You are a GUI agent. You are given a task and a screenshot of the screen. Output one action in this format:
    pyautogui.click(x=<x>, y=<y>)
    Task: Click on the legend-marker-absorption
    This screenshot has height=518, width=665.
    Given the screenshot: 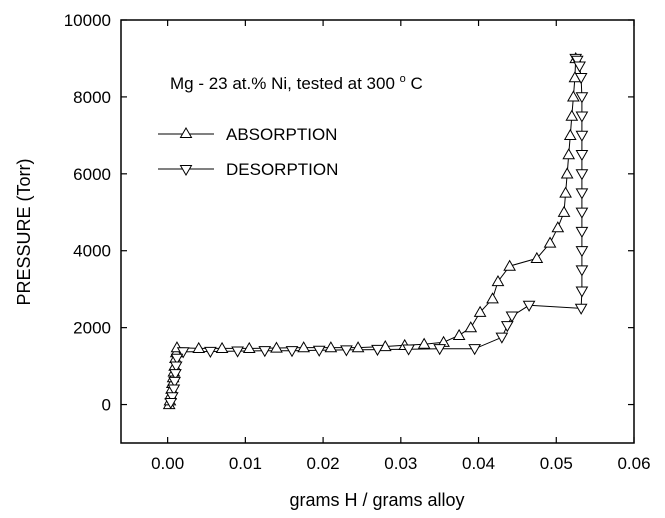 What is the action you would take?
    pyautogui.click(x=186, y=132)
    